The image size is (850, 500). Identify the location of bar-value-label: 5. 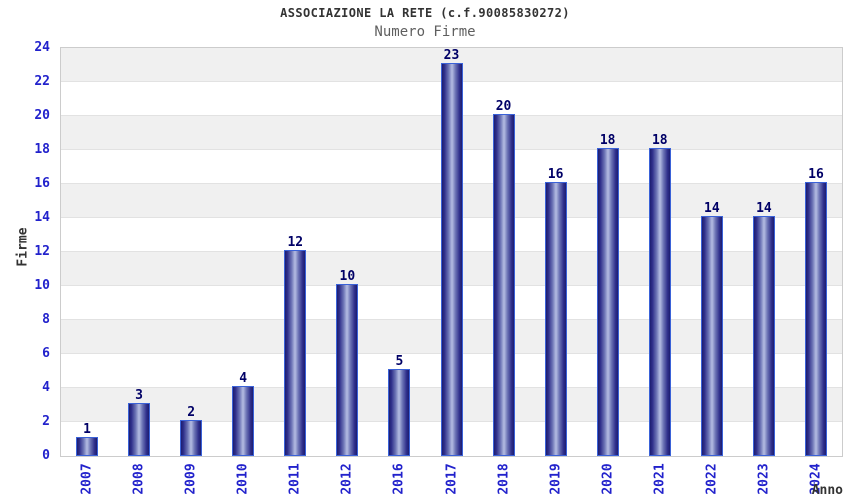
(399, 361).